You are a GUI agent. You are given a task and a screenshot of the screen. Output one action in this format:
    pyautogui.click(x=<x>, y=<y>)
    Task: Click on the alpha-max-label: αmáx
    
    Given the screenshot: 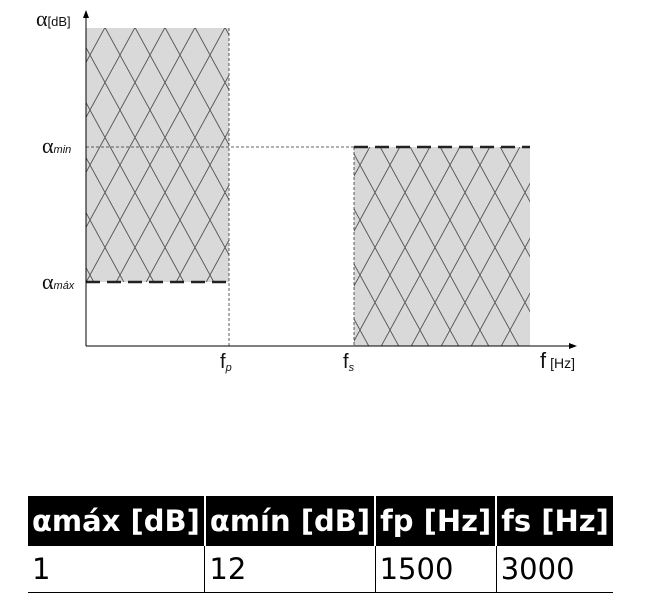 What is the action you would take?
    pyautogui.click(x=58, y=281)
    